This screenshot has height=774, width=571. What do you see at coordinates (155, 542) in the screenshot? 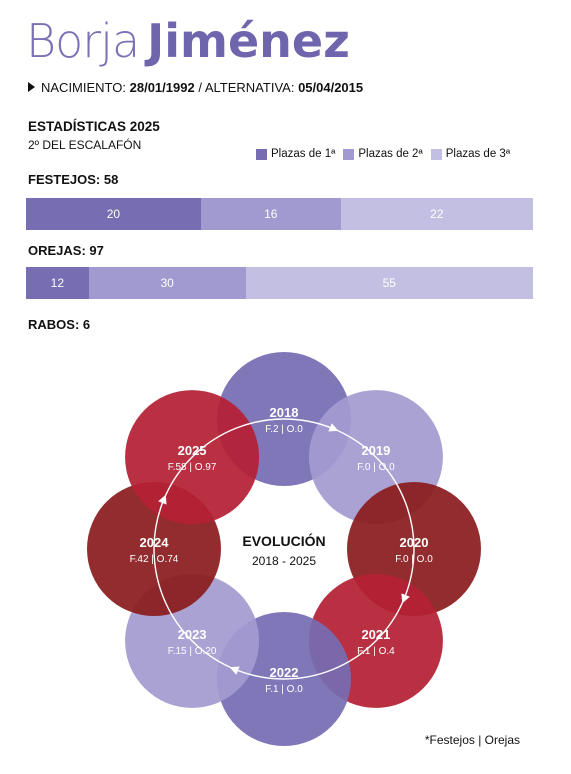
I see `year-label-2024: 2024` at bounding box center [155, 542].